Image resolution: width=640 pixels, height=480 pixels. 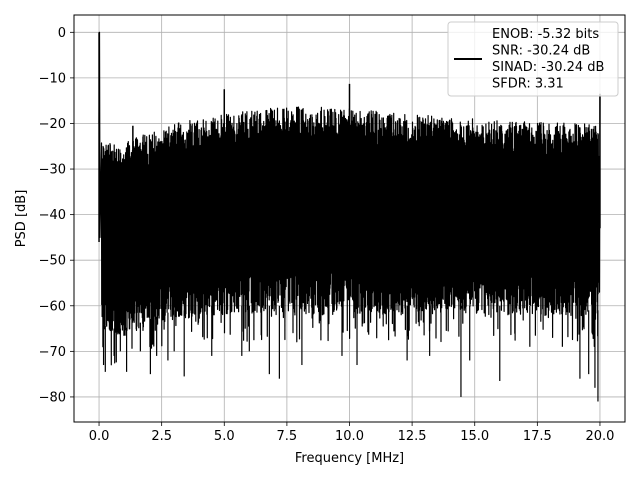 What do you see at coordinates (545, 34) in the screenshot?
I see `legend-enob-text: ENOB: -5.32 bits` at bounding box center [545, 34].